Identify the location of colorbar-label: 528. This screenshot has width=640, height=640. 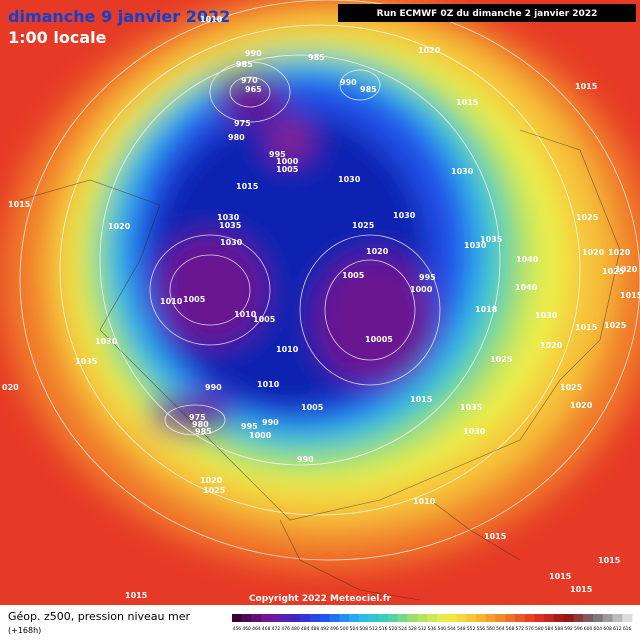
(412, 629).